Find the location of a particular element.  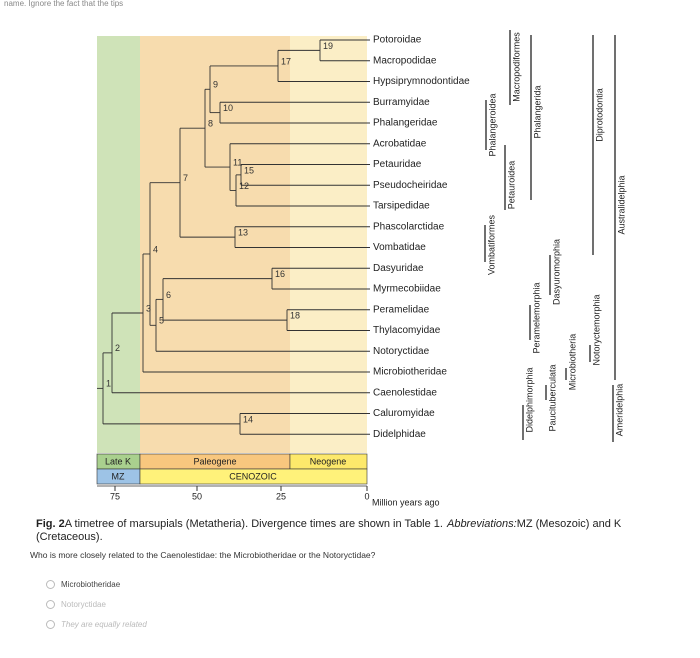

era-label: CENOZOIC is located at coordinates (253, 476).